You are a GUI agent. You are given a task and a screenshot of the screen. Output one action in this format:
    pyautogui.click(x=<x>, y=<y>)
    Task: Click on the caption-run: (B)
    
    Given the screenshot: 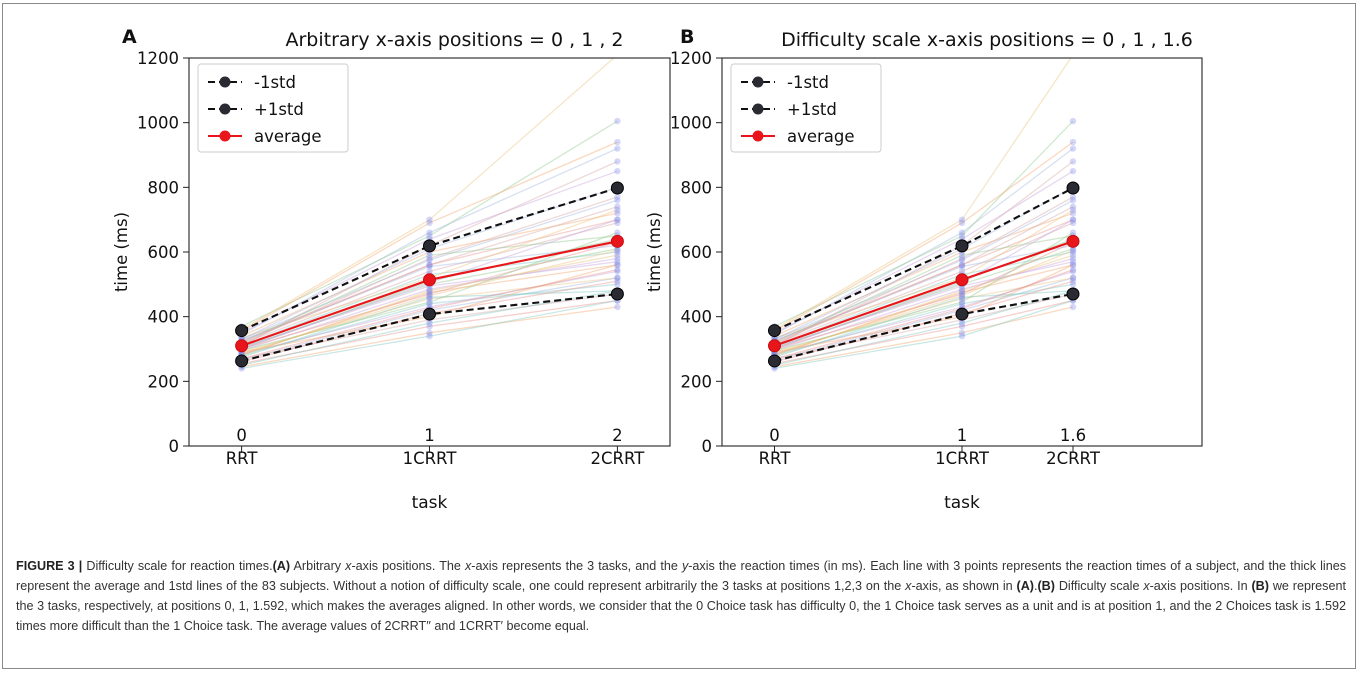 What is the action you would take?
    pyautogui.click(x=1260, y=586)
    